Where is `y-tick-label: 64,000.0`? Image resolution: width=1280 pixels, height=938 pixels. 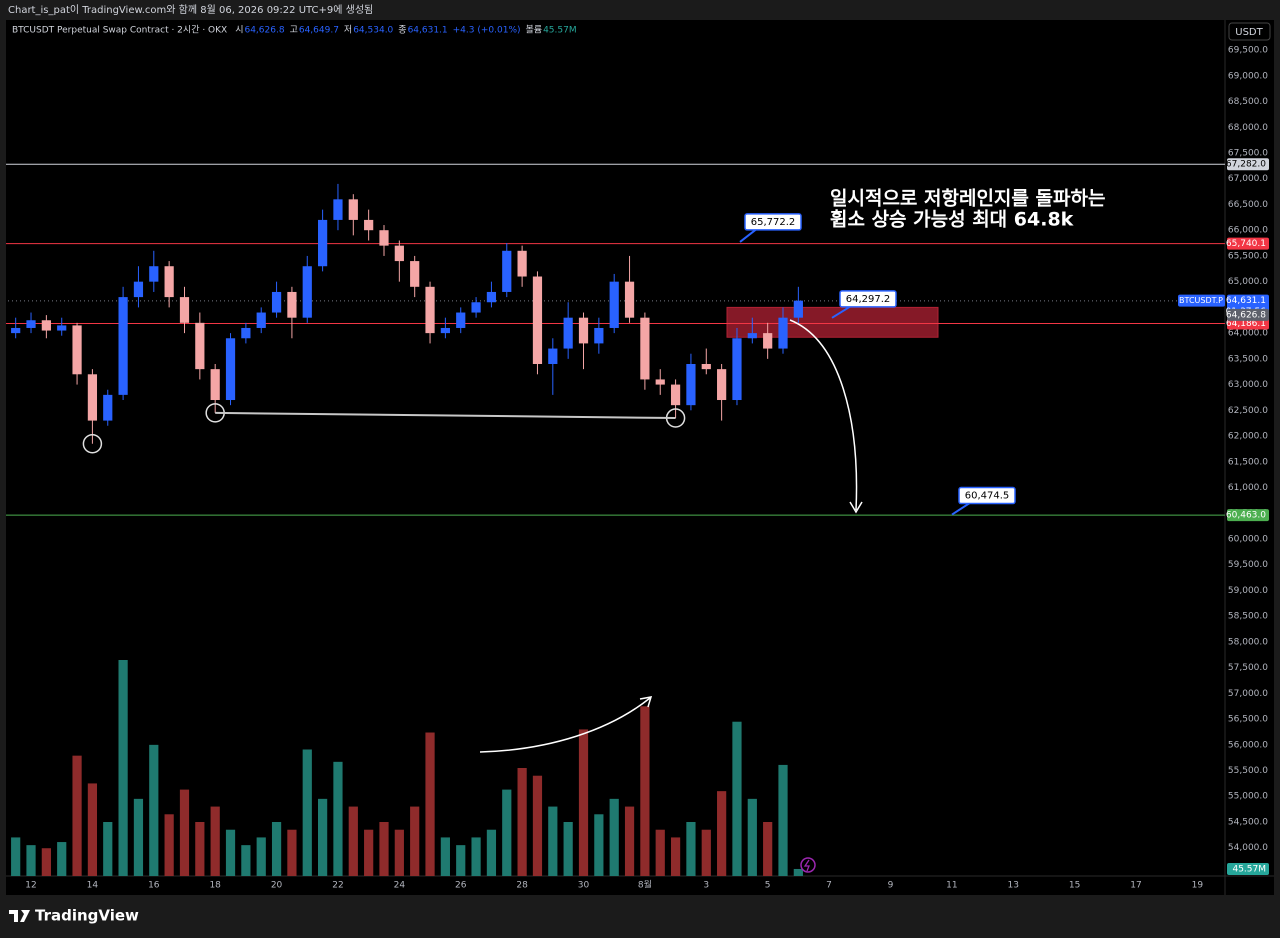
y-tick-label: 64,000.0 is located at coordinates (1248, 334).